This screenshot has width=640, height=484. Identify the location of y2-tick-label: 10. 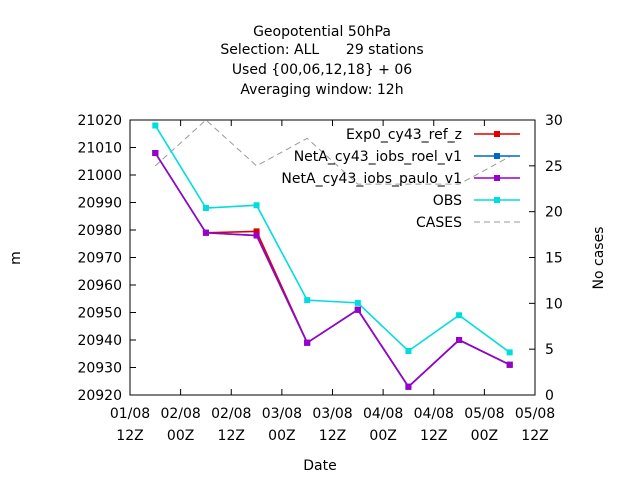
(554, 304).